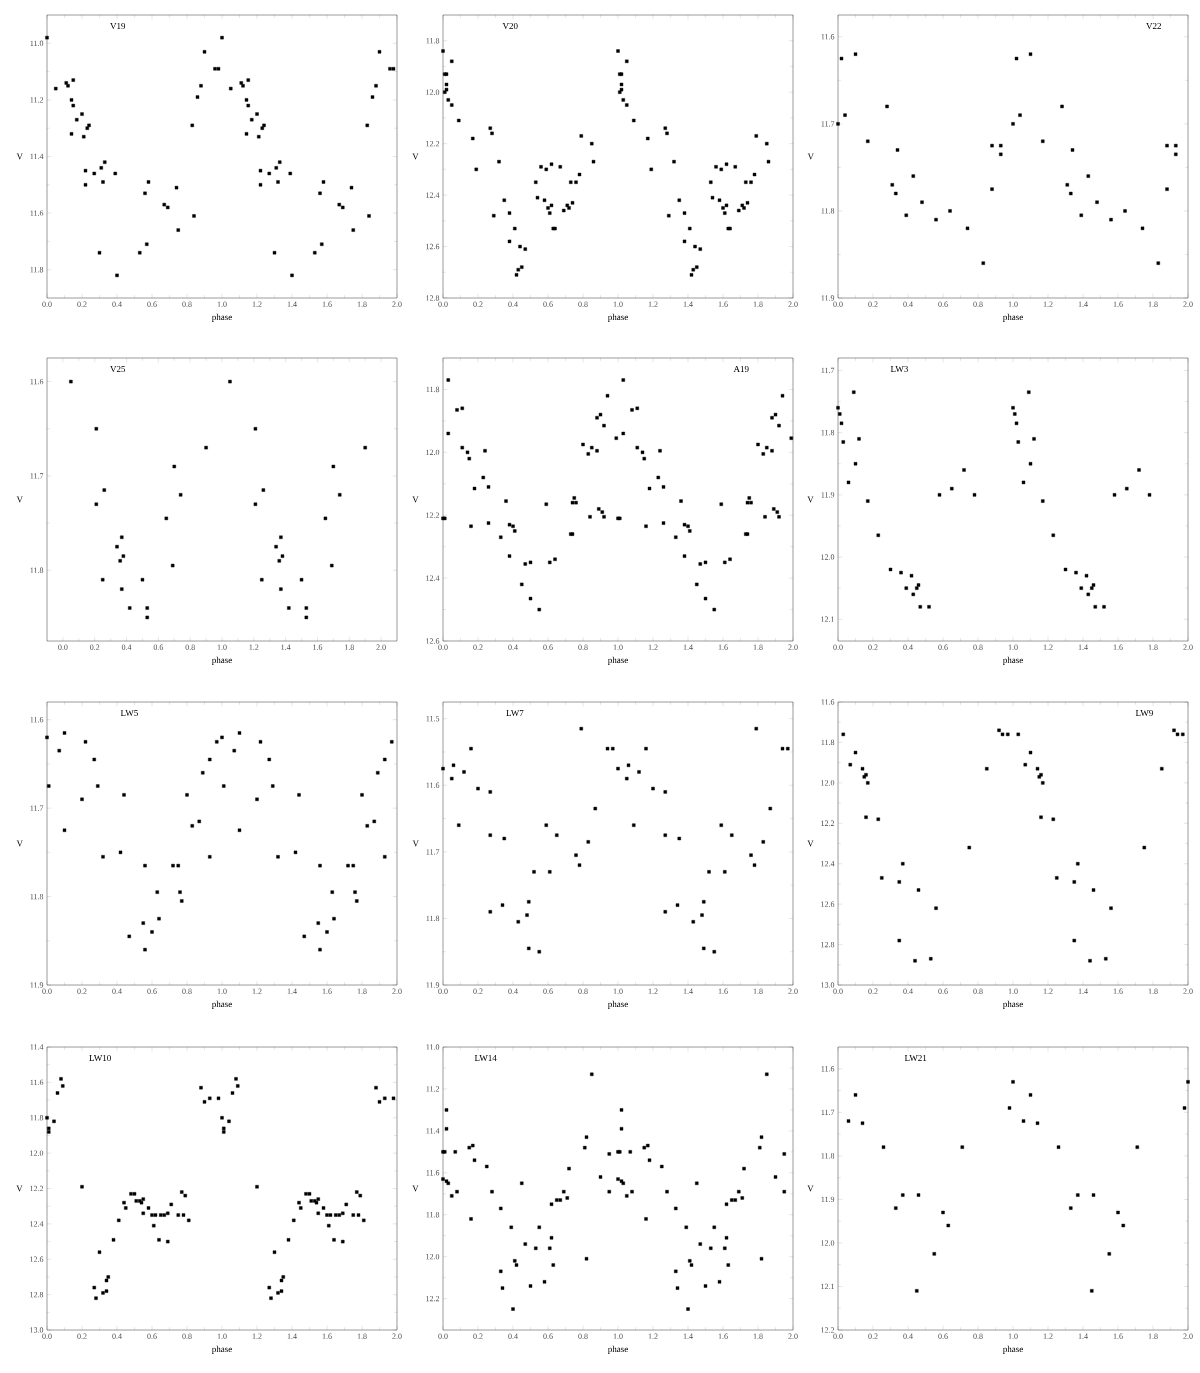 This screenshot has width=1200, height=1373. I want to click on text: A19, so click(741, 369).